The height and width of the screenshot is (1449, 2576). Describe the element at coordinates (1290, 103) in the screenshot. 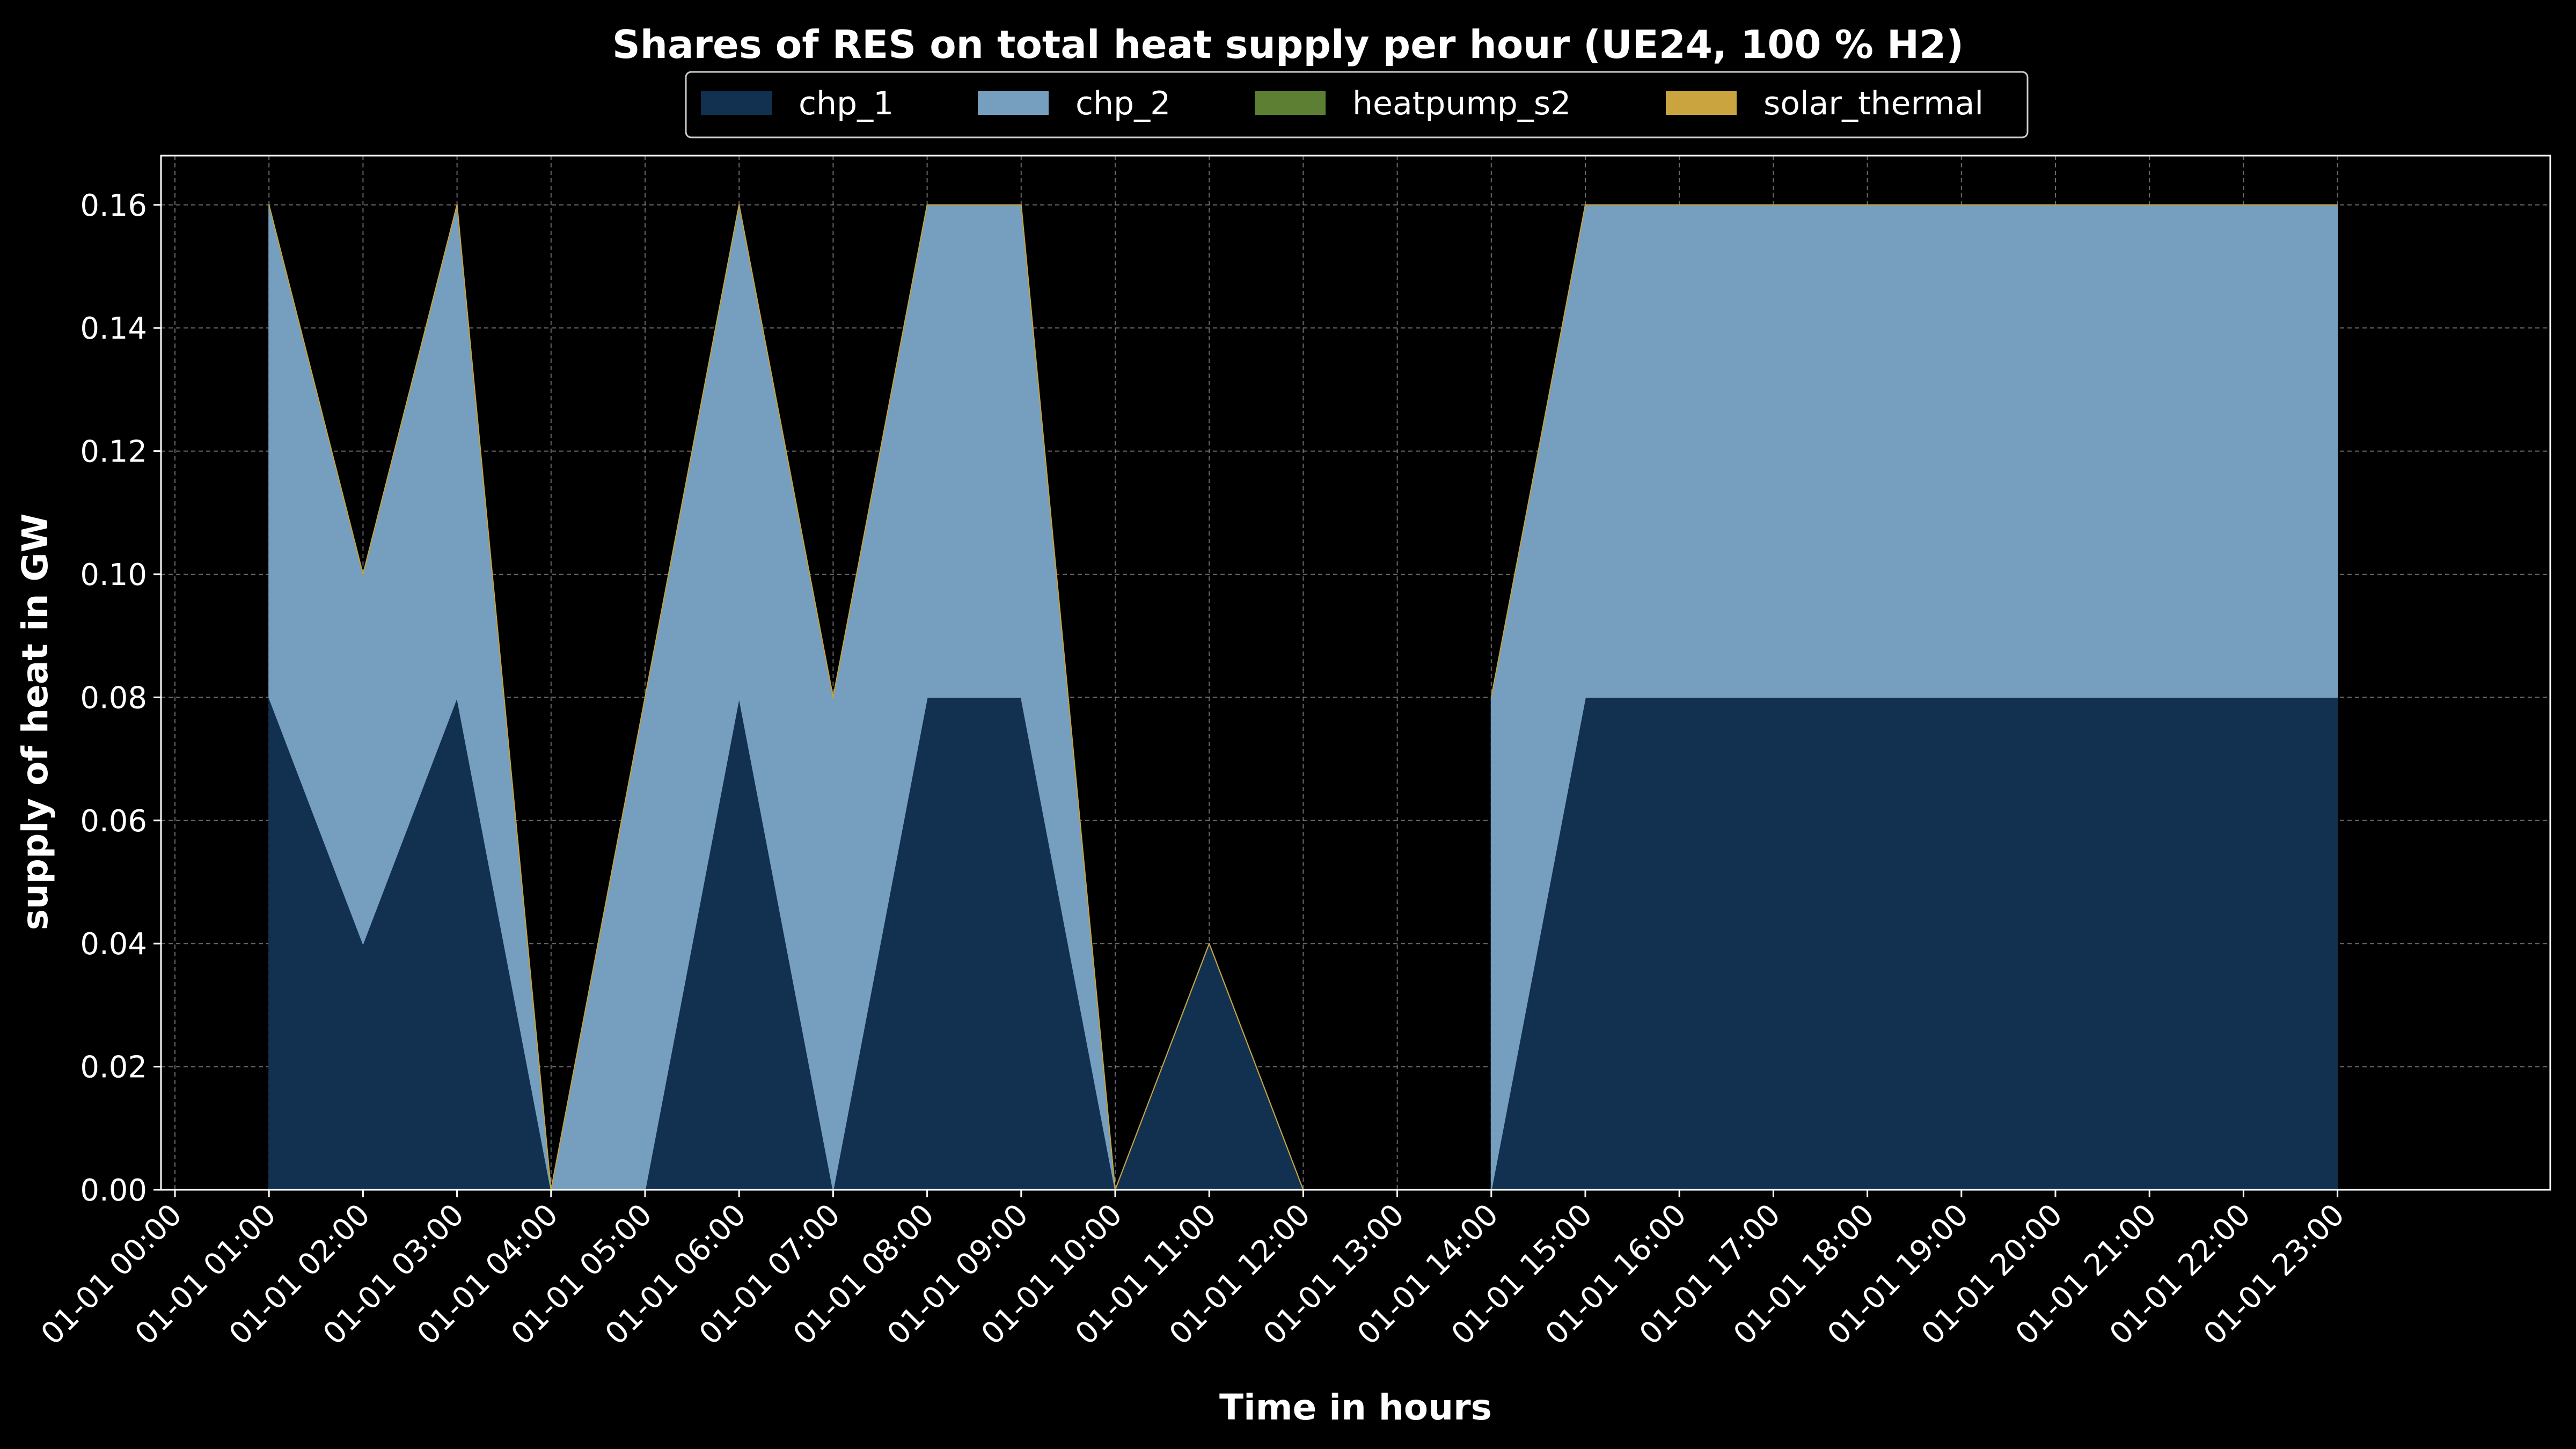

I see `legend-swatch-heatpump_s2` at that location.